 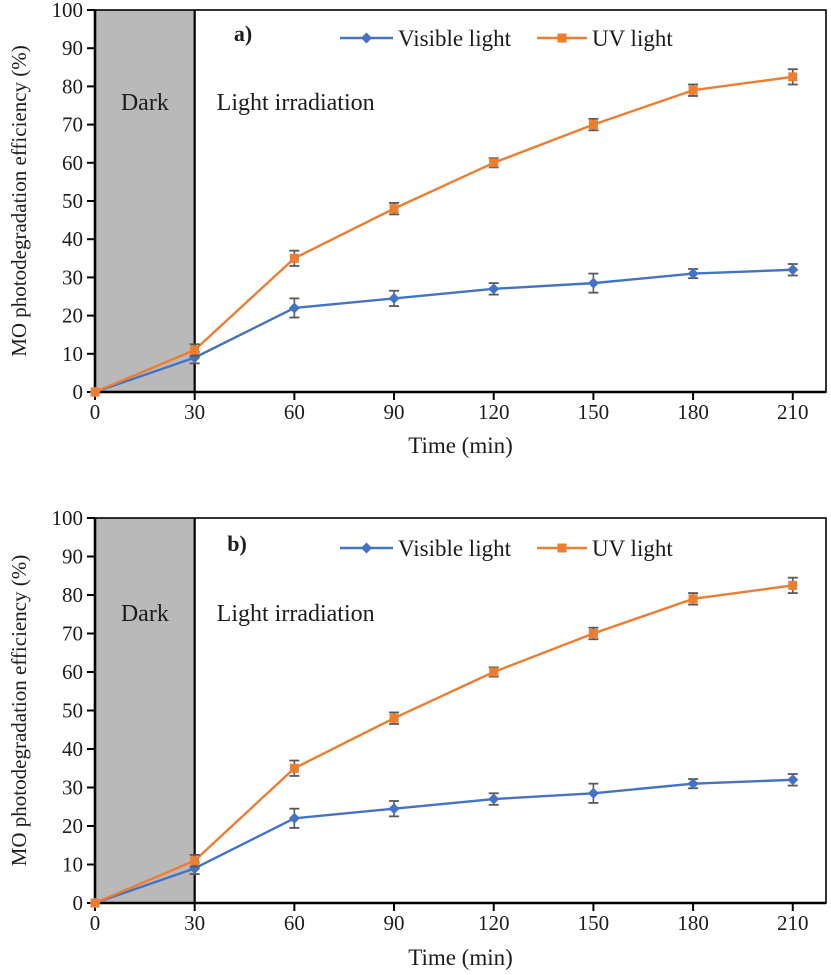 I want to click on legend-diamond-marker, so click(x=366, y=38).